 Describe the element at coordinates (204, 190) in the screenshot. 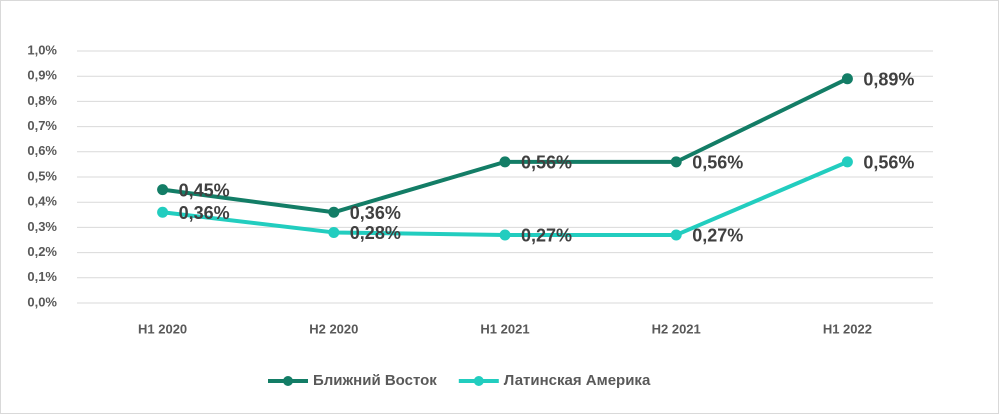

I see `data-label: 0,45%` at that location.